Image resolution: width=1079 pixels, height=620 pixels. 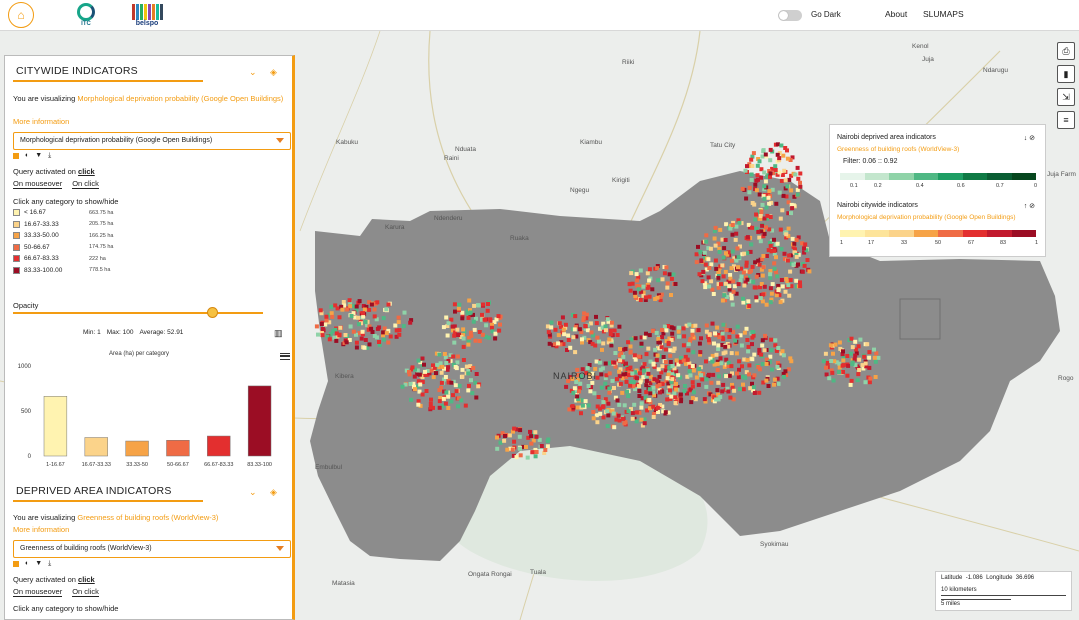 What do you see at coordinates (1029, 206) in the screenshot?
I see `legend-sort-eye-icon: ↑ ⊘` at bounding box center [1029, 206].